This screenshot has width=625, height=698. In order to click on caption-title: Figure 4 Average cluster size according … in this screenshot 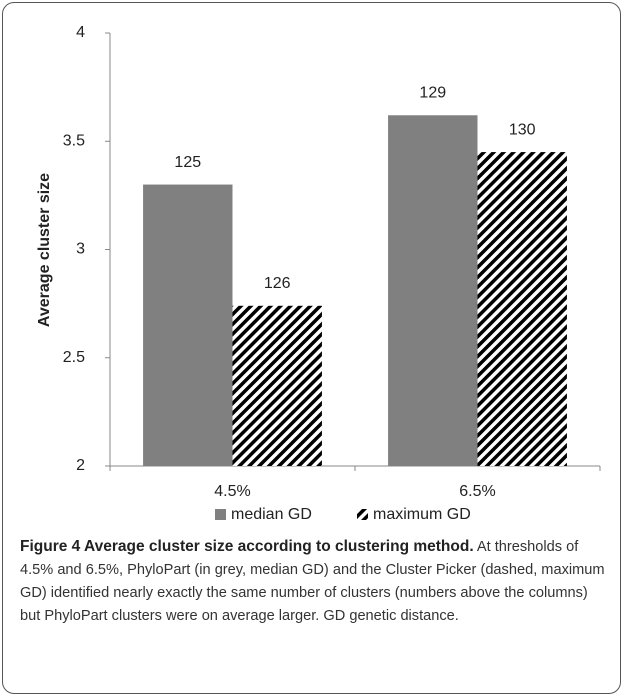, I will do `click(247, 546)`.